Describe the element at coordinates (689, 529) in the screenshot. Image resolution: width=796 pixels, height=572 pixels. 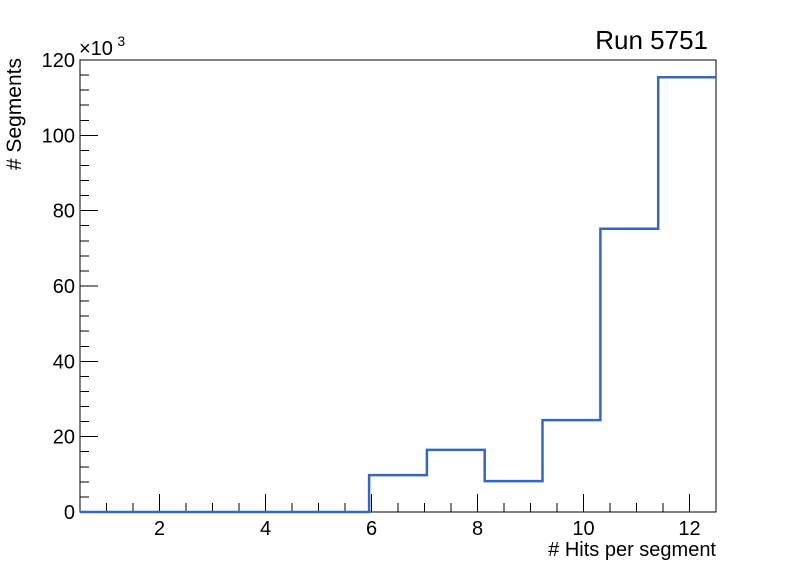
I see `x-tick-label: 12` at that location.